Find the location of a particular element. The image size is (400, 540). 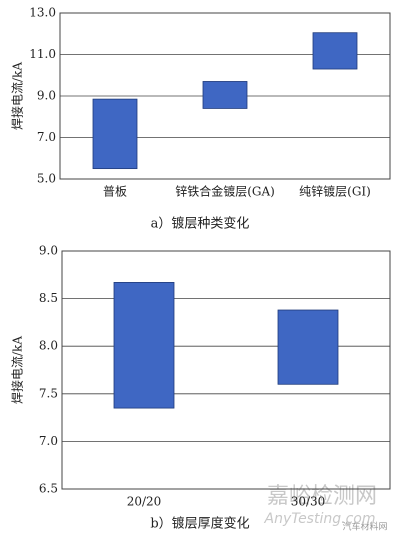

watermark-source: 汽车材料网 is located at coordinates (364, 527).